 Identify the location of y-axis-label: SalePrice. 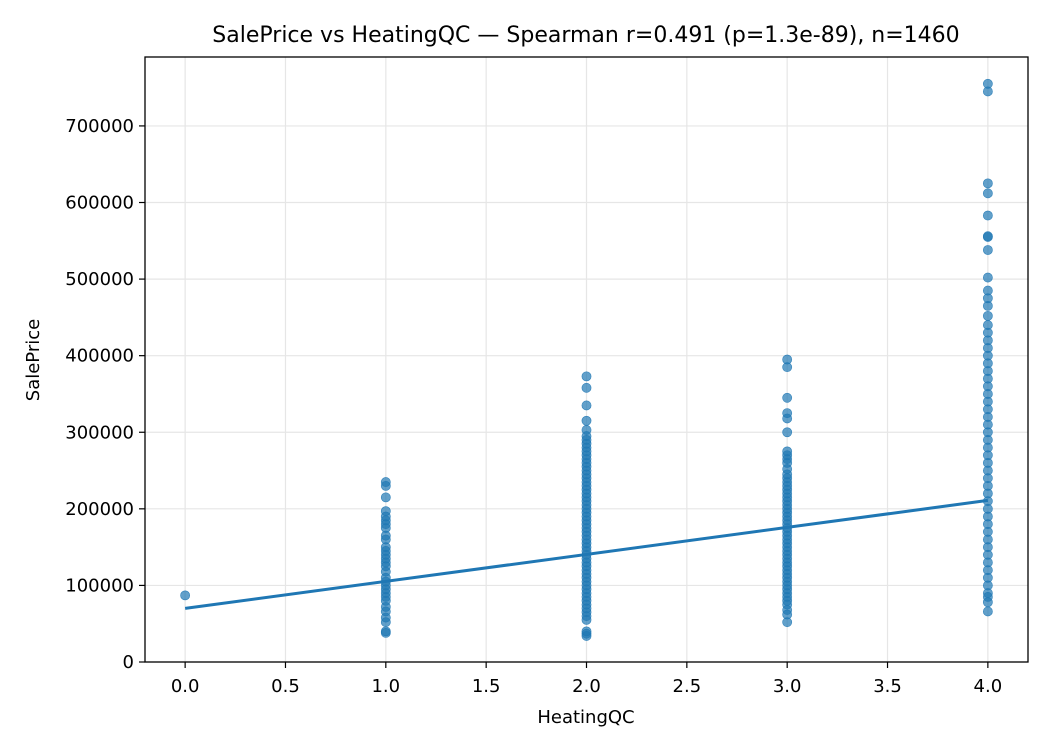
(33, 360).